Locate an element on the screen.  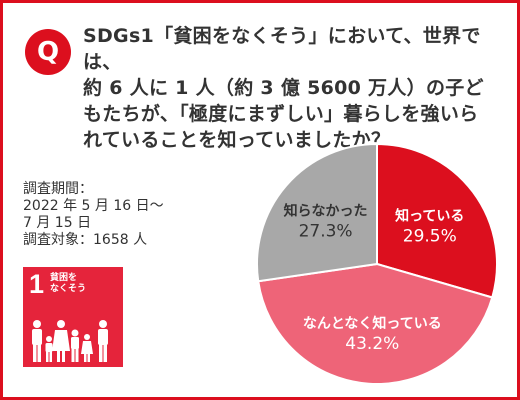
sdg-title: 貧困を なくそう is located at coordinates (68, 283).